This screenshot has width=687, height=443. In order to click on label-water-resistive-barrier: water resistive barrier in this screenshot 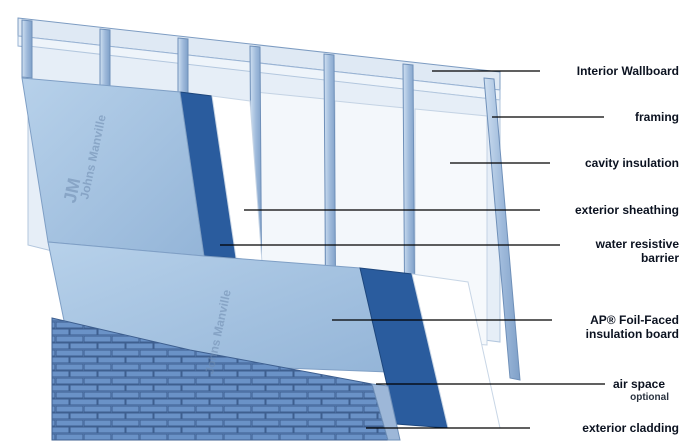, I will do `click(637, 251)`.